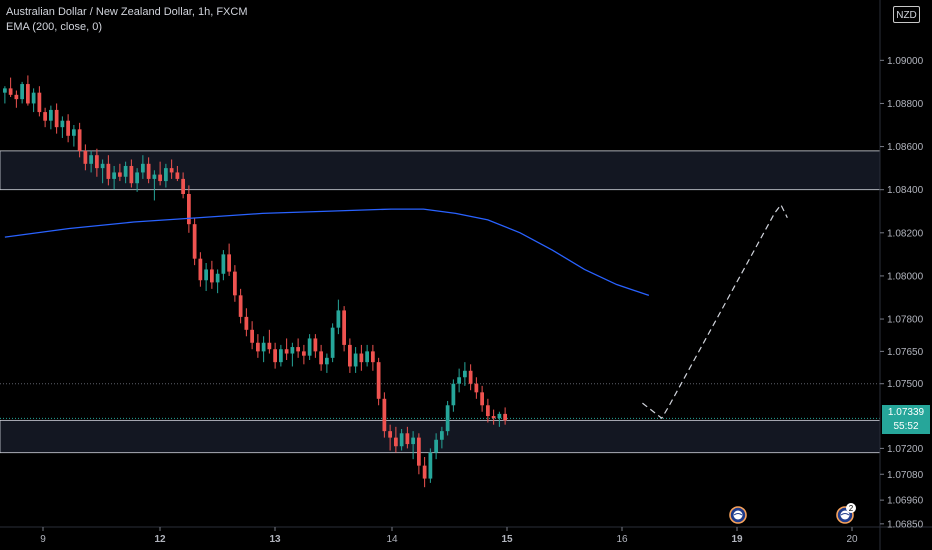 The image size is (932, 550). What do you see at coordinates (715, 311) in the screenshot?
I see `projection-path` at bounding box center [715, 311].